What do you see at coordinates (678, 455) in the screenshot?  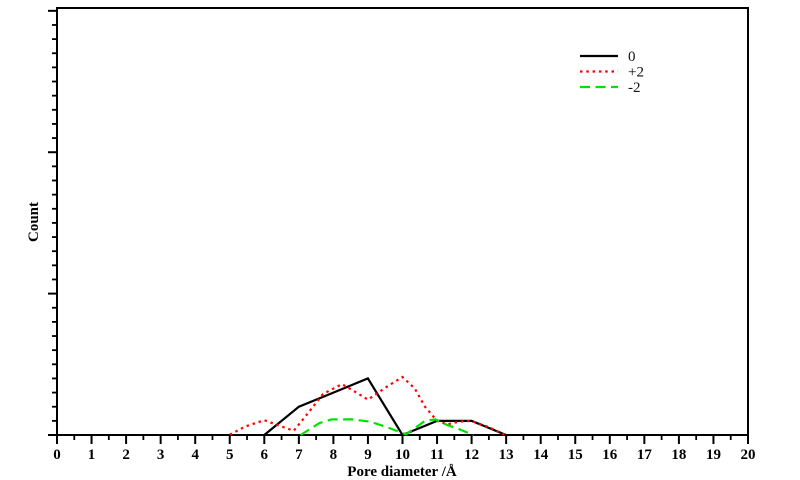 I see `x-tick-label: 18` at bounding box center [678, 455].